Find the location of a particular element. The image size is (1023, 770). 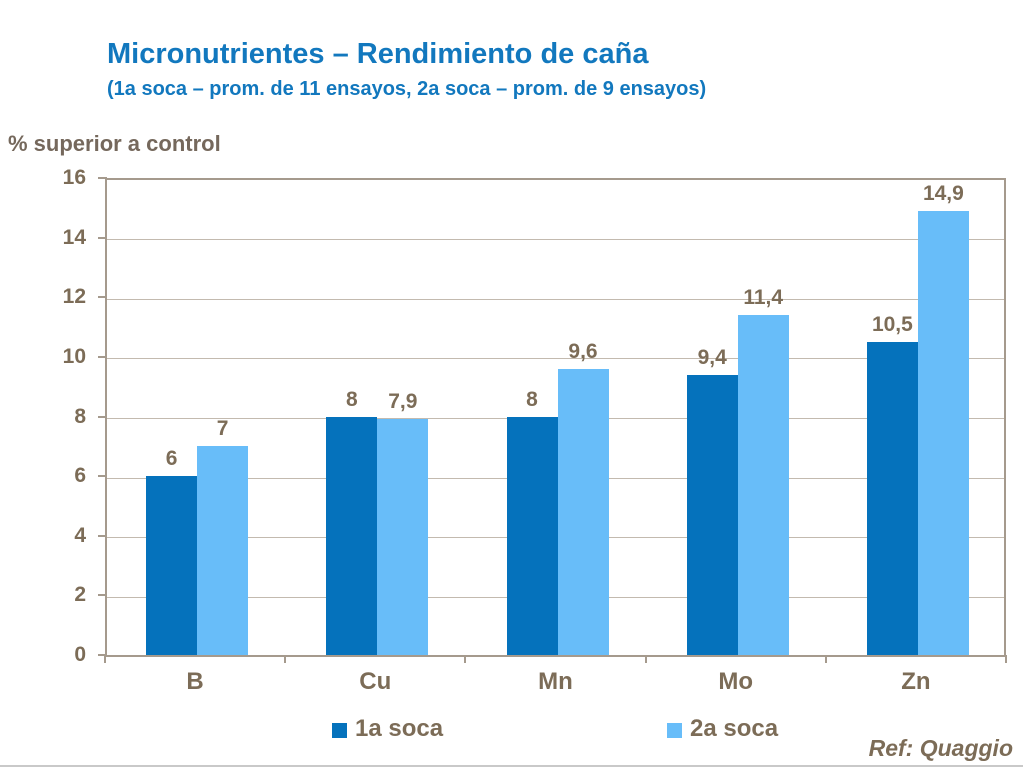

chart-title: Micronutrientes – Rendimiento de caña is located at coordinates (378, 54).